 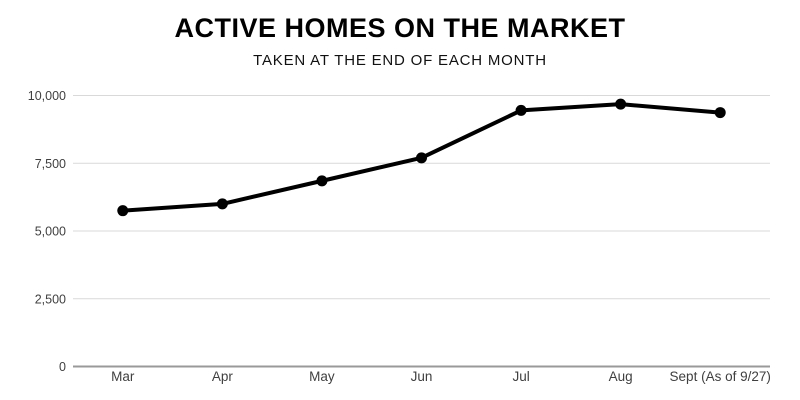 What do you see at coordinates (520, 376) in the screenshot?
I see `x-tick-label: Jul` at bounding box center [520, 376].